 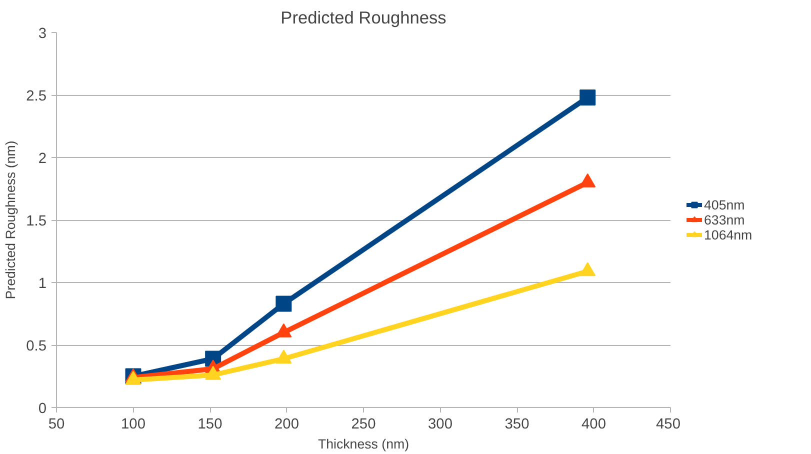 What do you see at coordinates (42, 34) in the screenshot?
I see `y-tick-label: 3` at bounding box center [42, 34].